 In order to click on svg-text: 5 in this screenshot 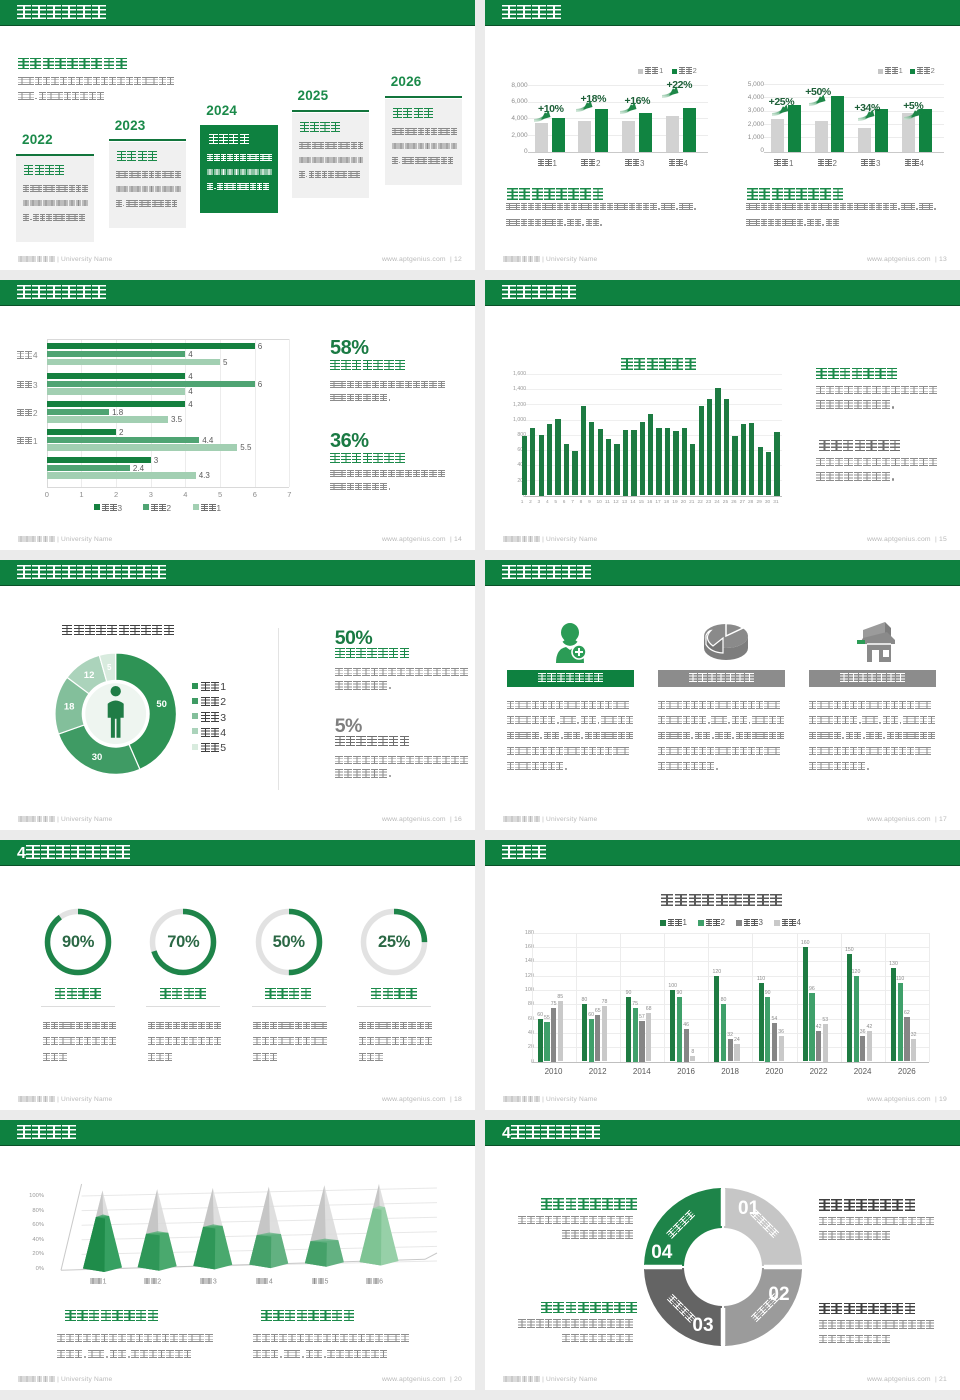, I will do `click(109, 667)`.